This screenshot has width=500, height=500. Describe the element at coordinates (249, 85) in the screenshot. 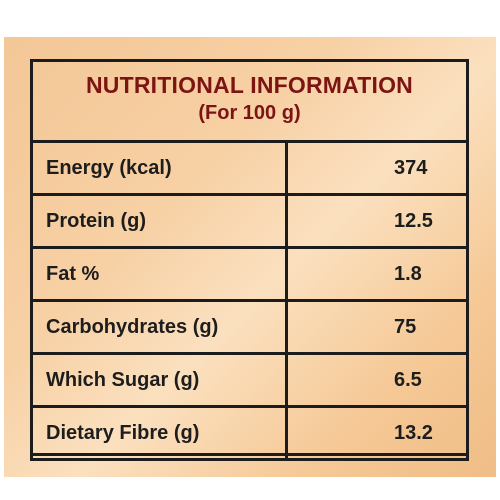

I see `label-title: NUTRITIONAL INFORMATION` at that location.